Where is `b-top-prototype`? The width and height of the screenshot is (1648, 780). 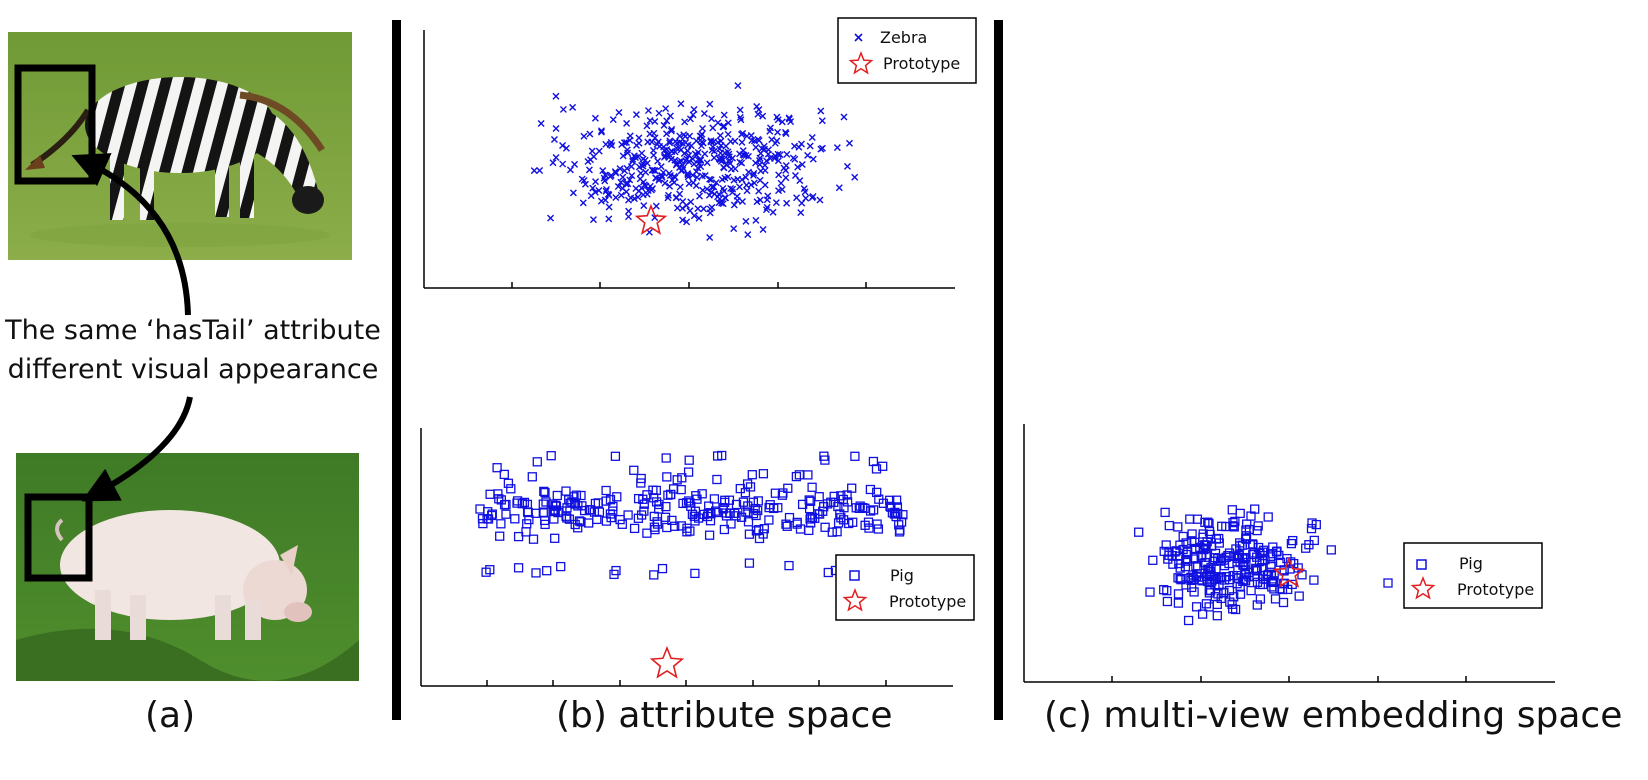 b-top-prototype is located at coordinates (651, 219).